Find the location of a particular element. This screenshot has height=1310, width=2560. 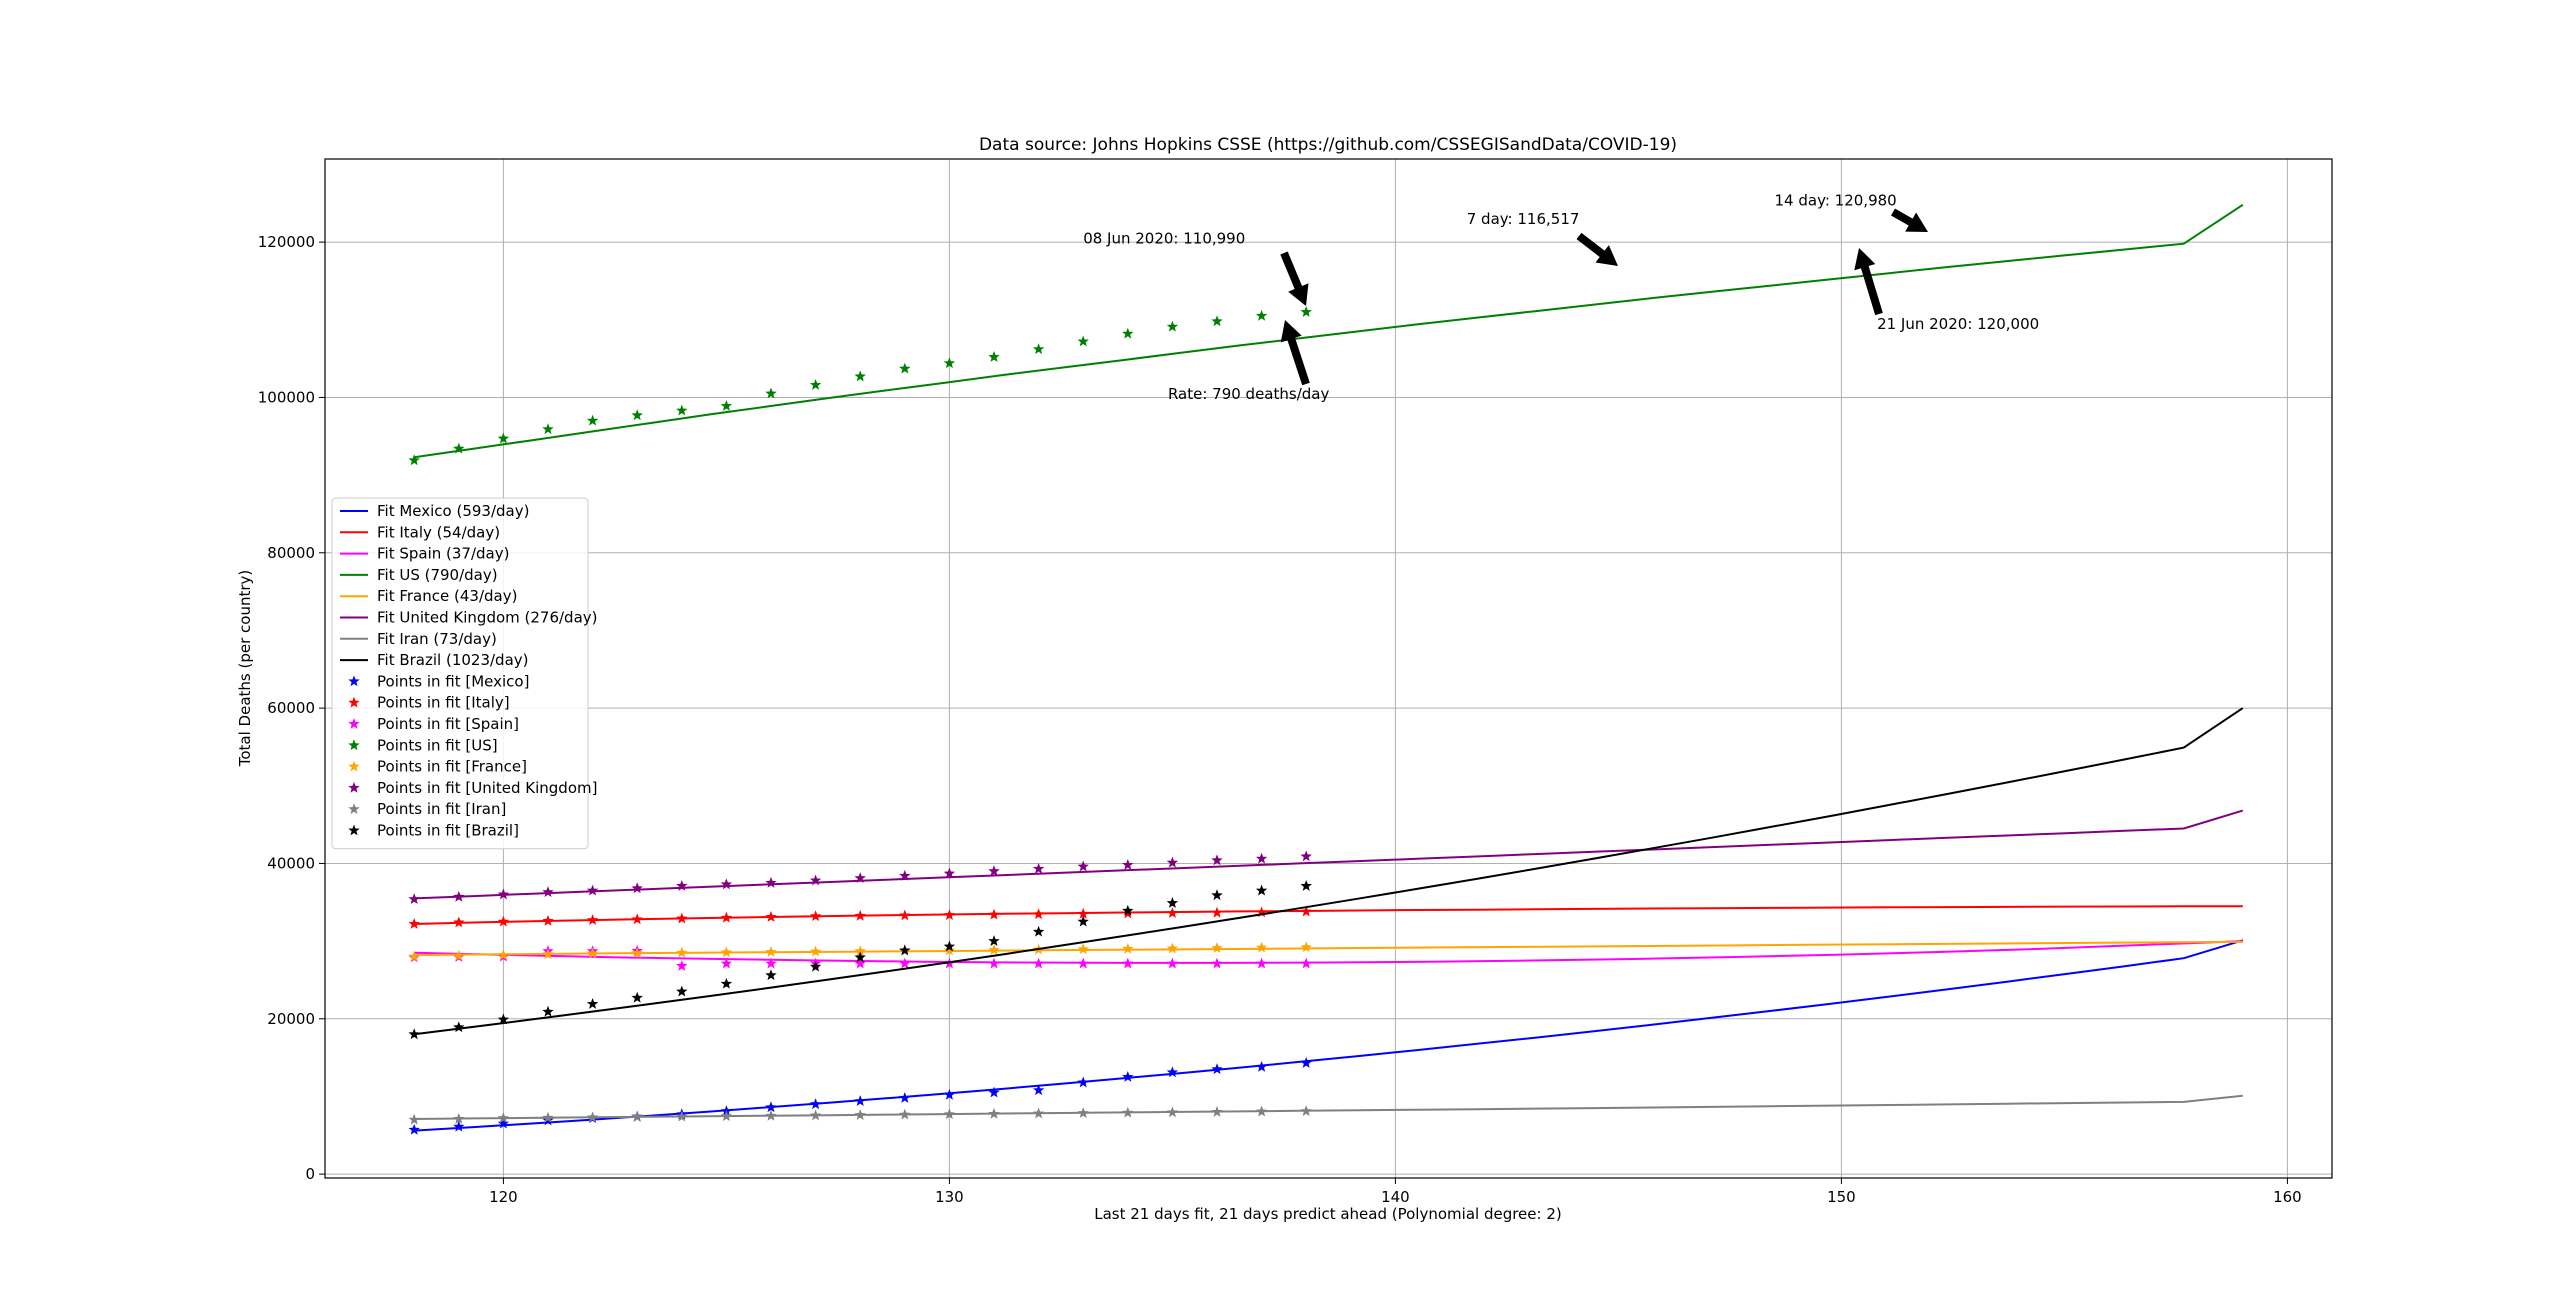

y-tick-label: 100000 is located at coordinates (286, 397).